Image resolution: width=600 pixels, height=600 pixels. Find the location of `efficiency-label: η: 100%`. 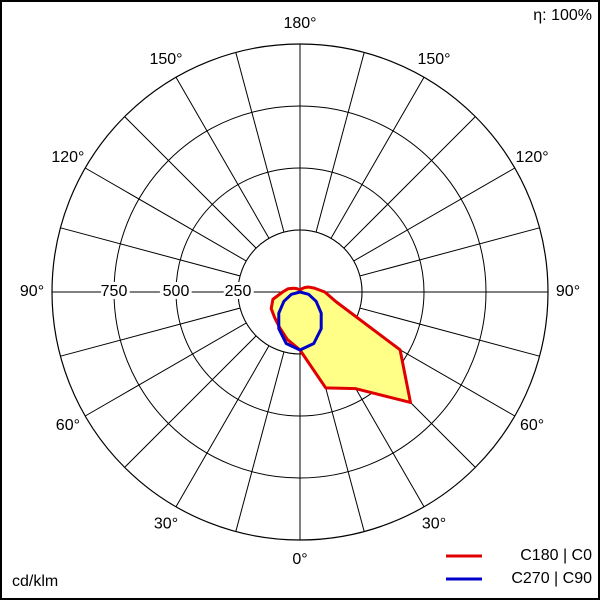

efficiency-label: η: 100% is located at coordinates (562, 15).